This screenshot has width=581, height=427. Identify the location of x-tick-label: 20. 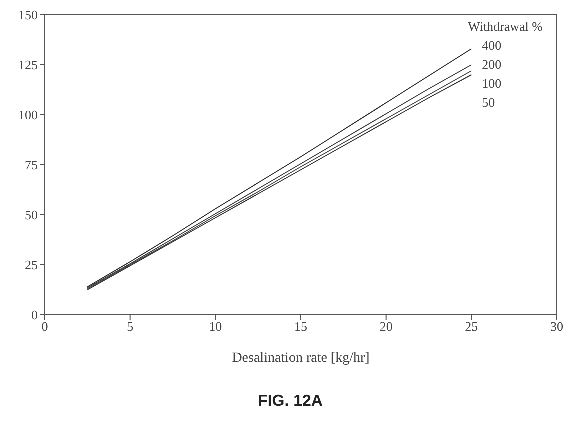
(386, 326).